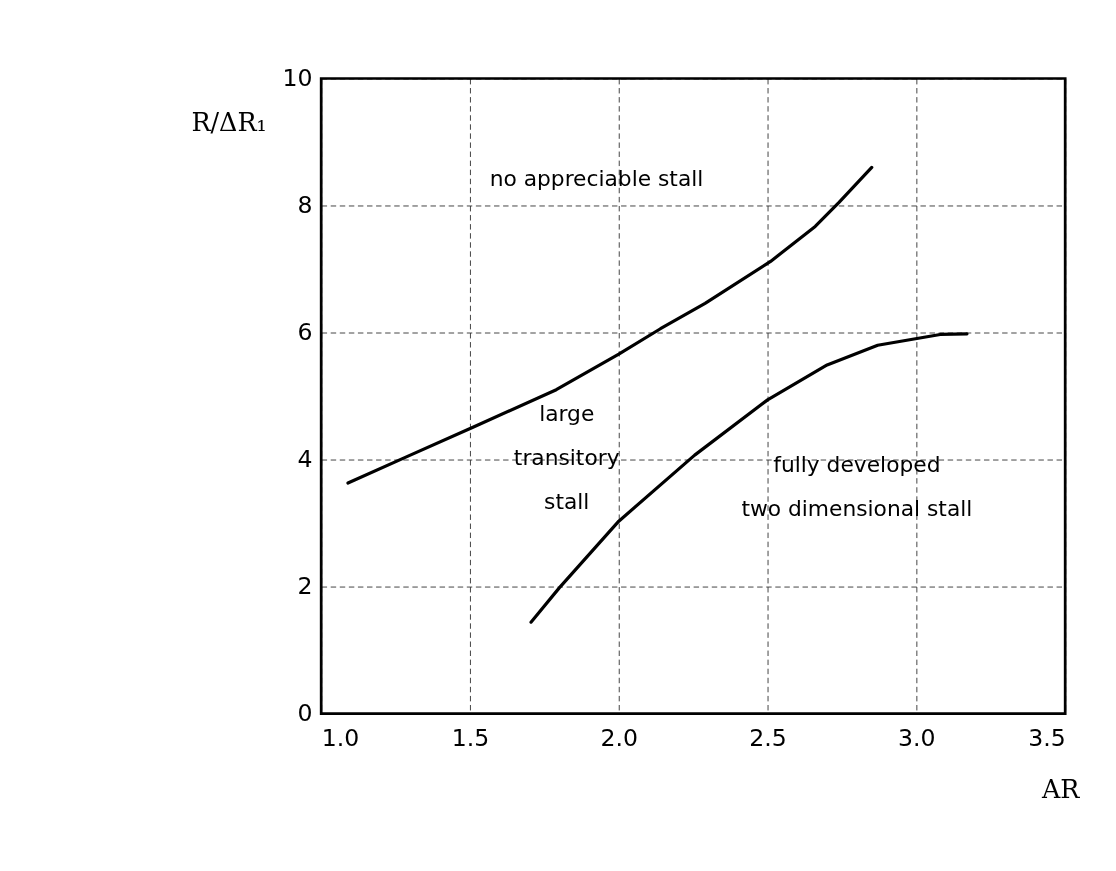 Image resolution: width=1116 pixels, height=871 pixels. What do you see at coordinates (1060, 789) in the screenshot?
I see `x-axis-title: AR` at bounding box center [1060, 789].